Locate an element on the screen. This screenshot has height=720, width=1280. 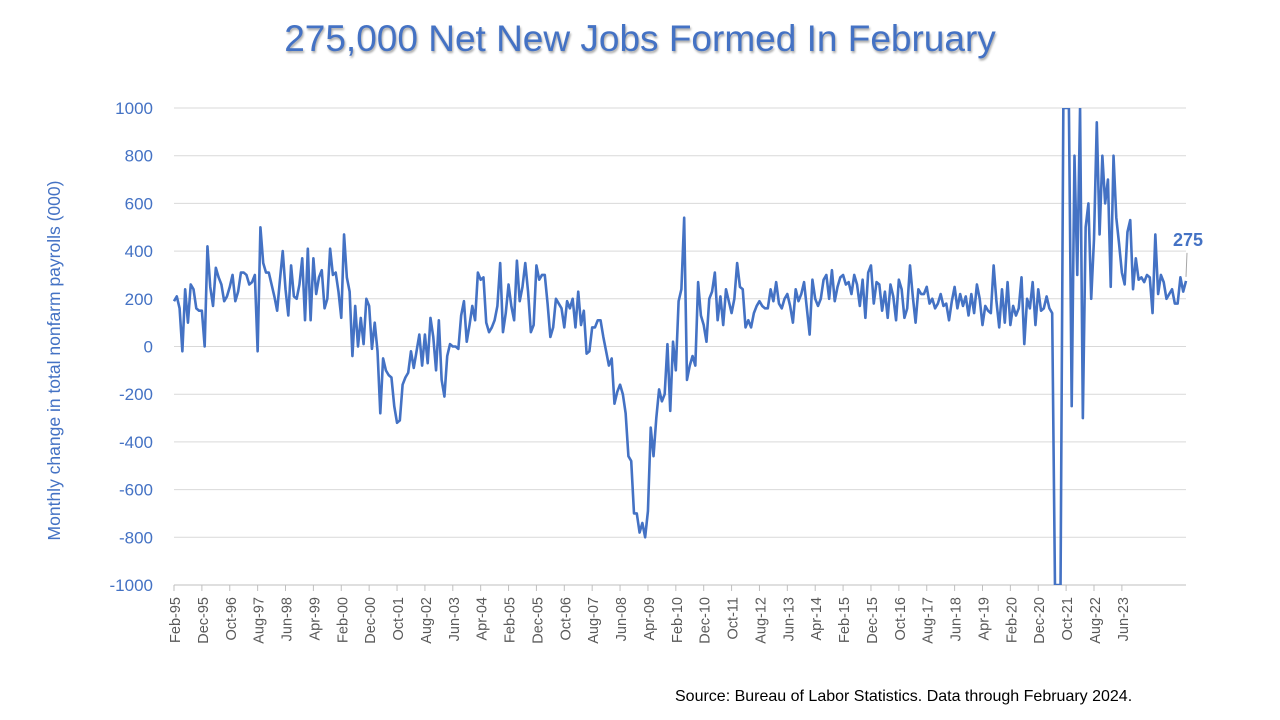
x-tick-label: Aug-17 is located at coordinates (929, 620).